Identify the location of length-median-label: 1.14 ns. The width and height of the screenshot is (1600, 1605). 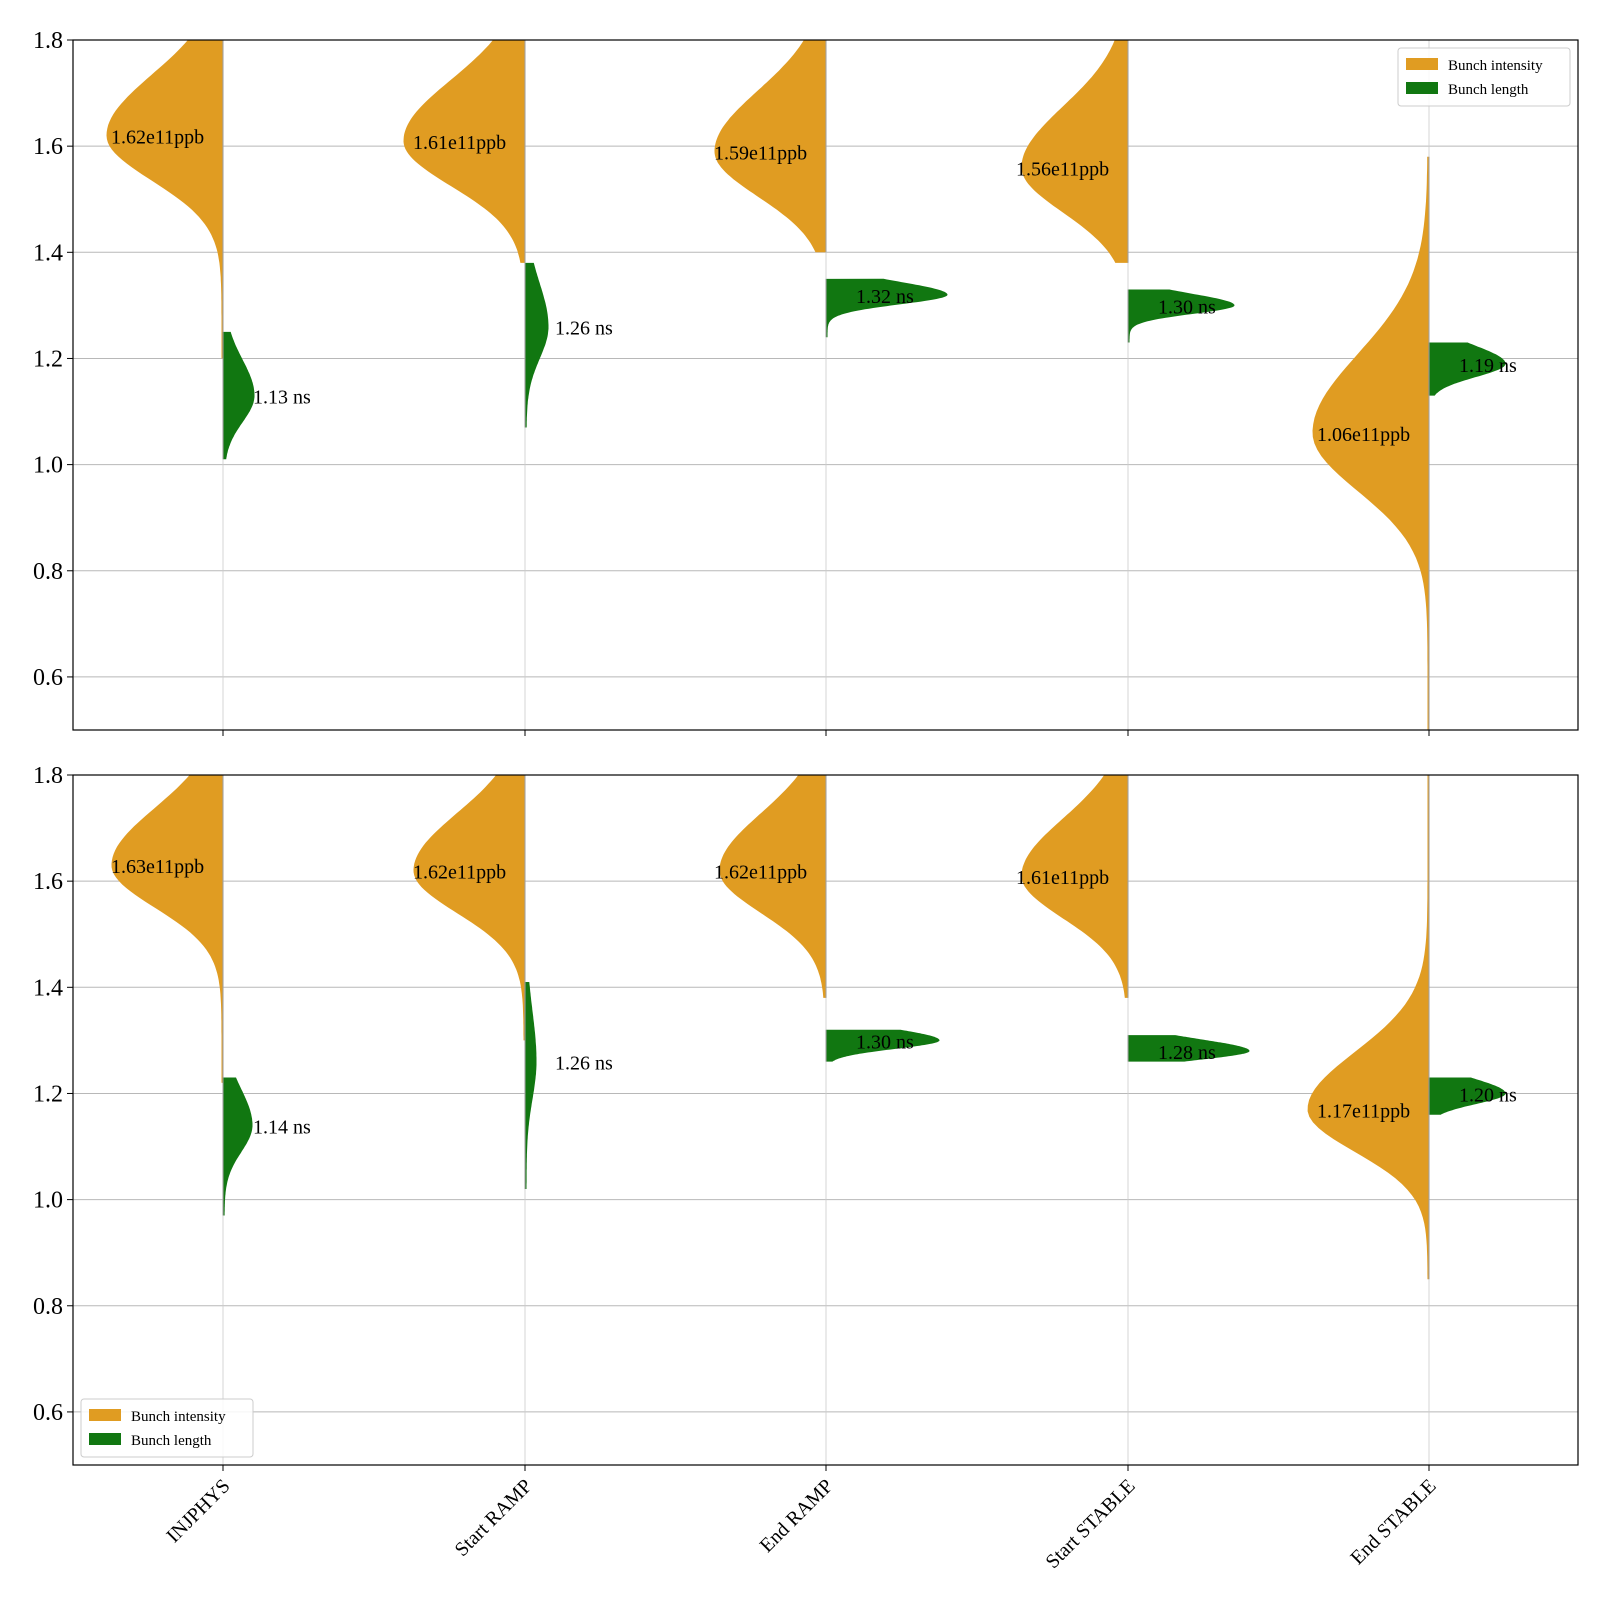
(282, 1127).